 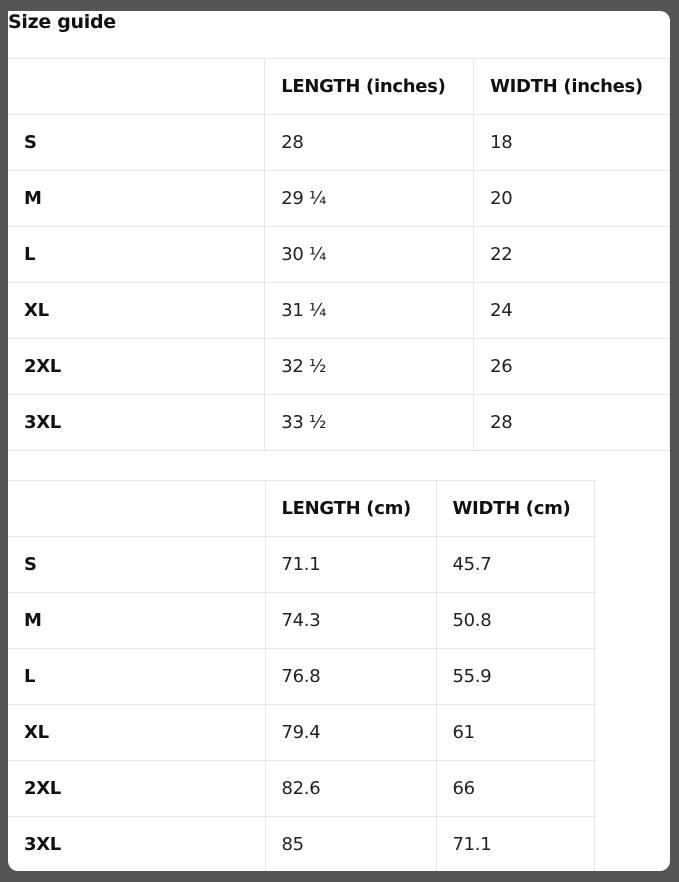 I want to click on table-row: L 76.8 55.9, so click(x=301, y=676).